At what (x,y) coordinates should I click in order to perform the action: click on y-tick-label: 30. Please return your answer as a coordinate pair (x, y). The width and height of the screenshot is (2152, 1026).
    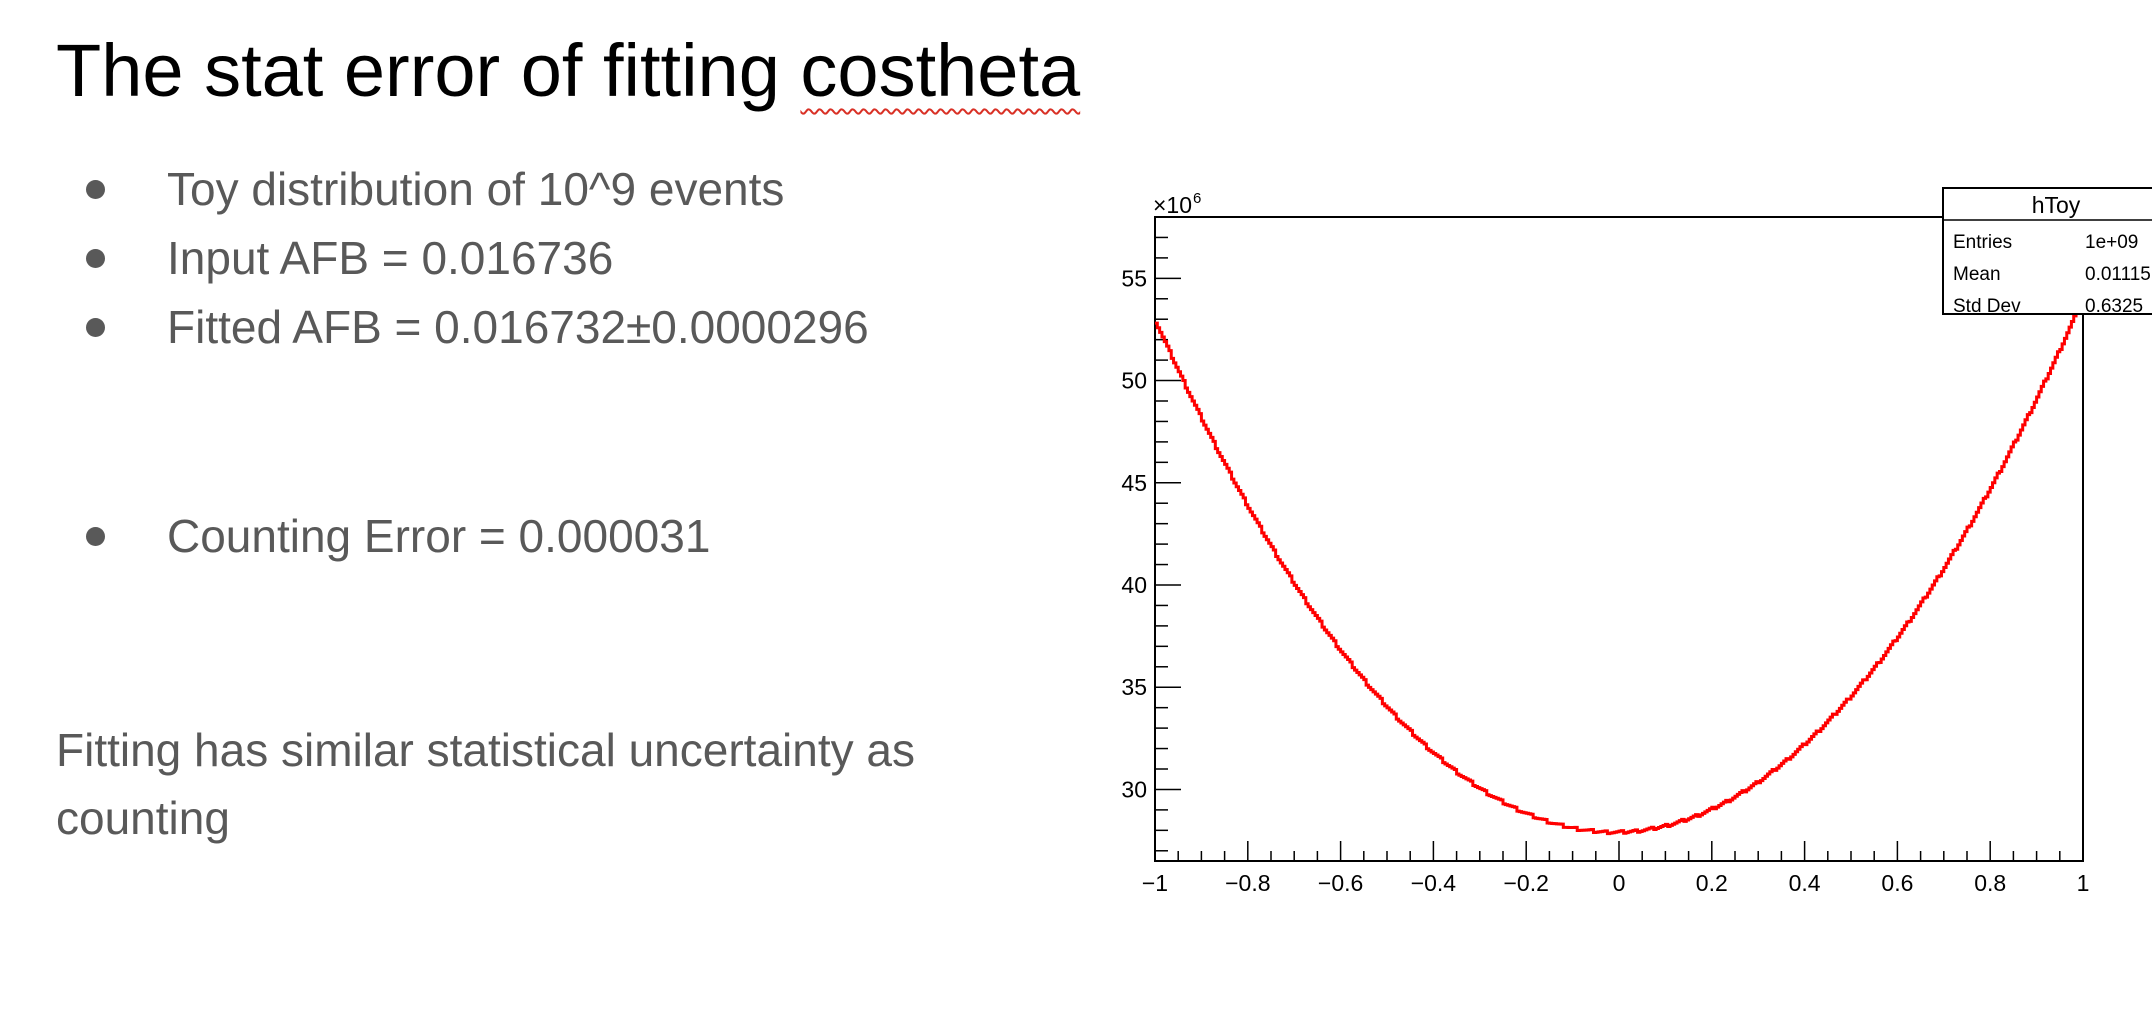
    Looking at the image, I should click on (1134, 789).